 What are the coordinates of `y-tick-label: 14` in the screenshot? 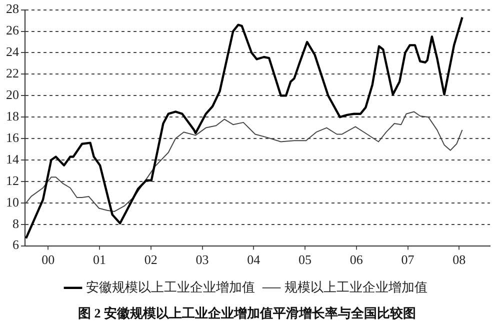 It's located at (13, 158).